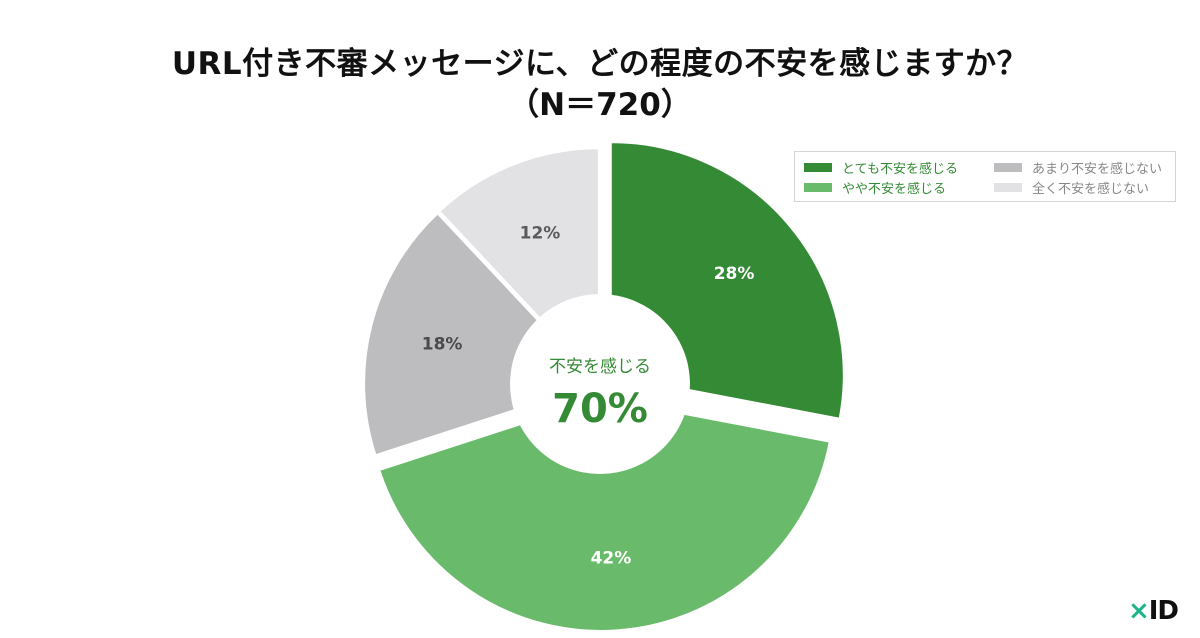  Describe the element at coordinates (600, 64) in the screenshot. I see `chart-title: URL付き不審メッセージに、どの程度の不安を感じますか？` at that location.